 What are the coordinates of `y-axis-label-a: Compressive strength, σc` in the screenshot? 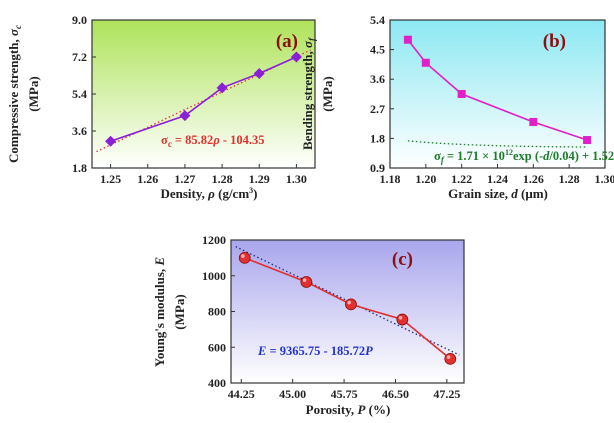 It's located at (14, 94).